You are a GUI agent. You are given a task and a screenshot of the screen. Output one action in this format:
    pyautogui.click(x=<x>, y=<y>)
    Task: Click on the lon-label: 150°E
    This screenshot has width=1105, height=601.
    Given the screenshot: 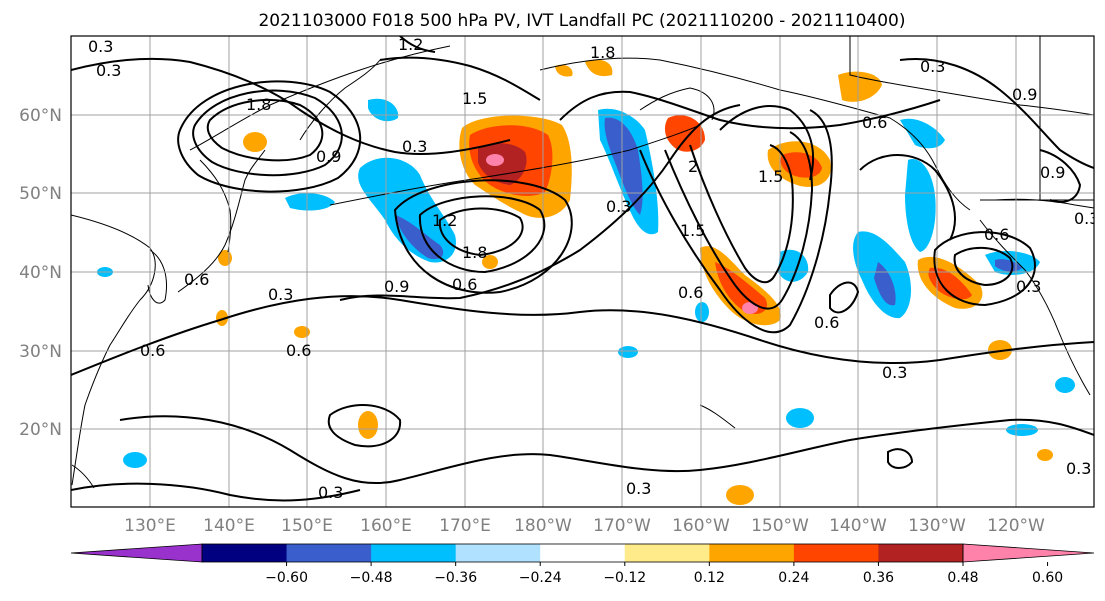 What is the action you would take?
    pyautogui.click(x=307, y=526)
    